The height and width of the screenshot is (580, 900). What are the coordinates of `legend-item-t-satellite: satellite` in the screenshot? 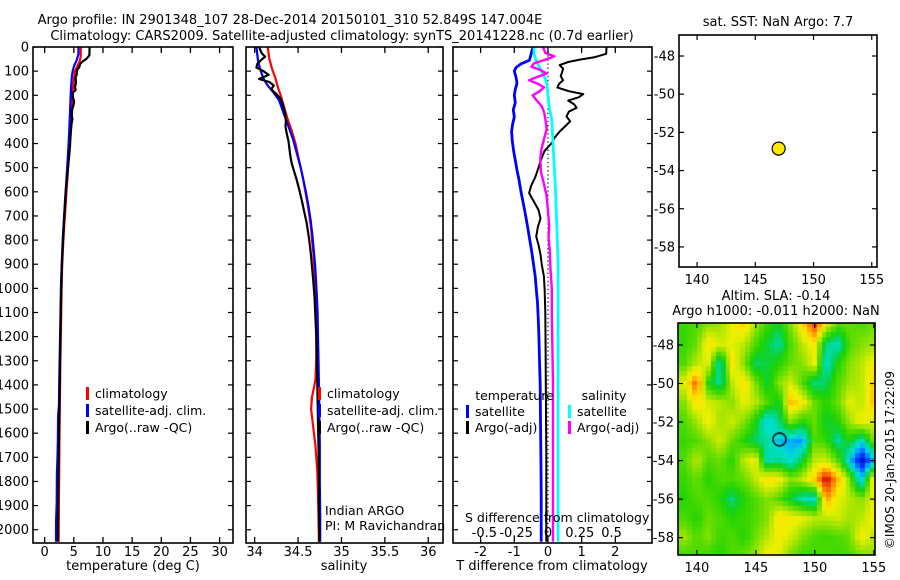 It's located at (495, 411).